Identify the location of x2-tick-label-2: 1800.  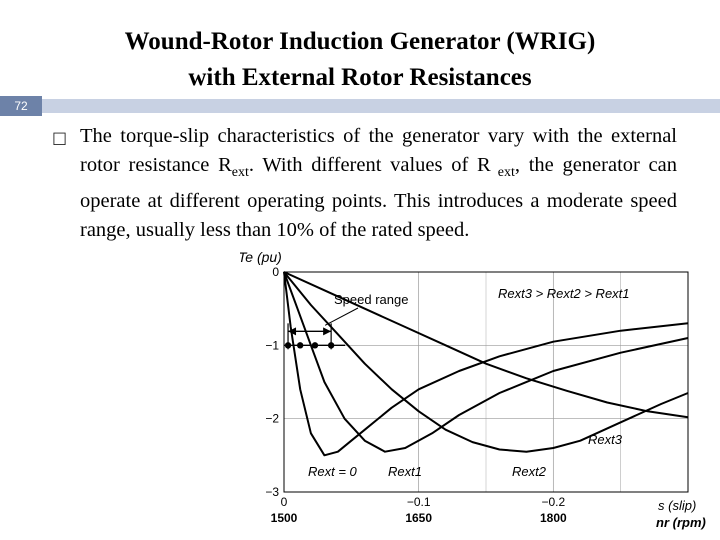
(553, 518).